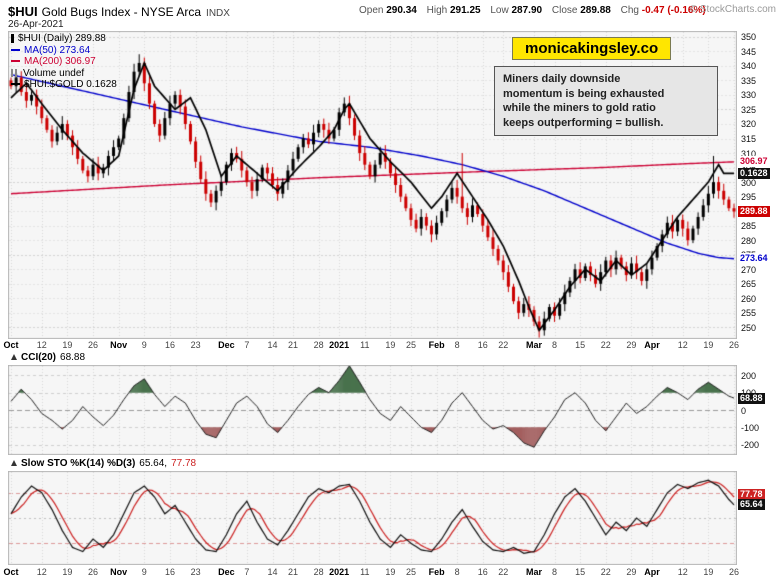 This screenshot has width=781, height=587. I want to click on legend-volume-label: Volume undef, so click(54, 73).